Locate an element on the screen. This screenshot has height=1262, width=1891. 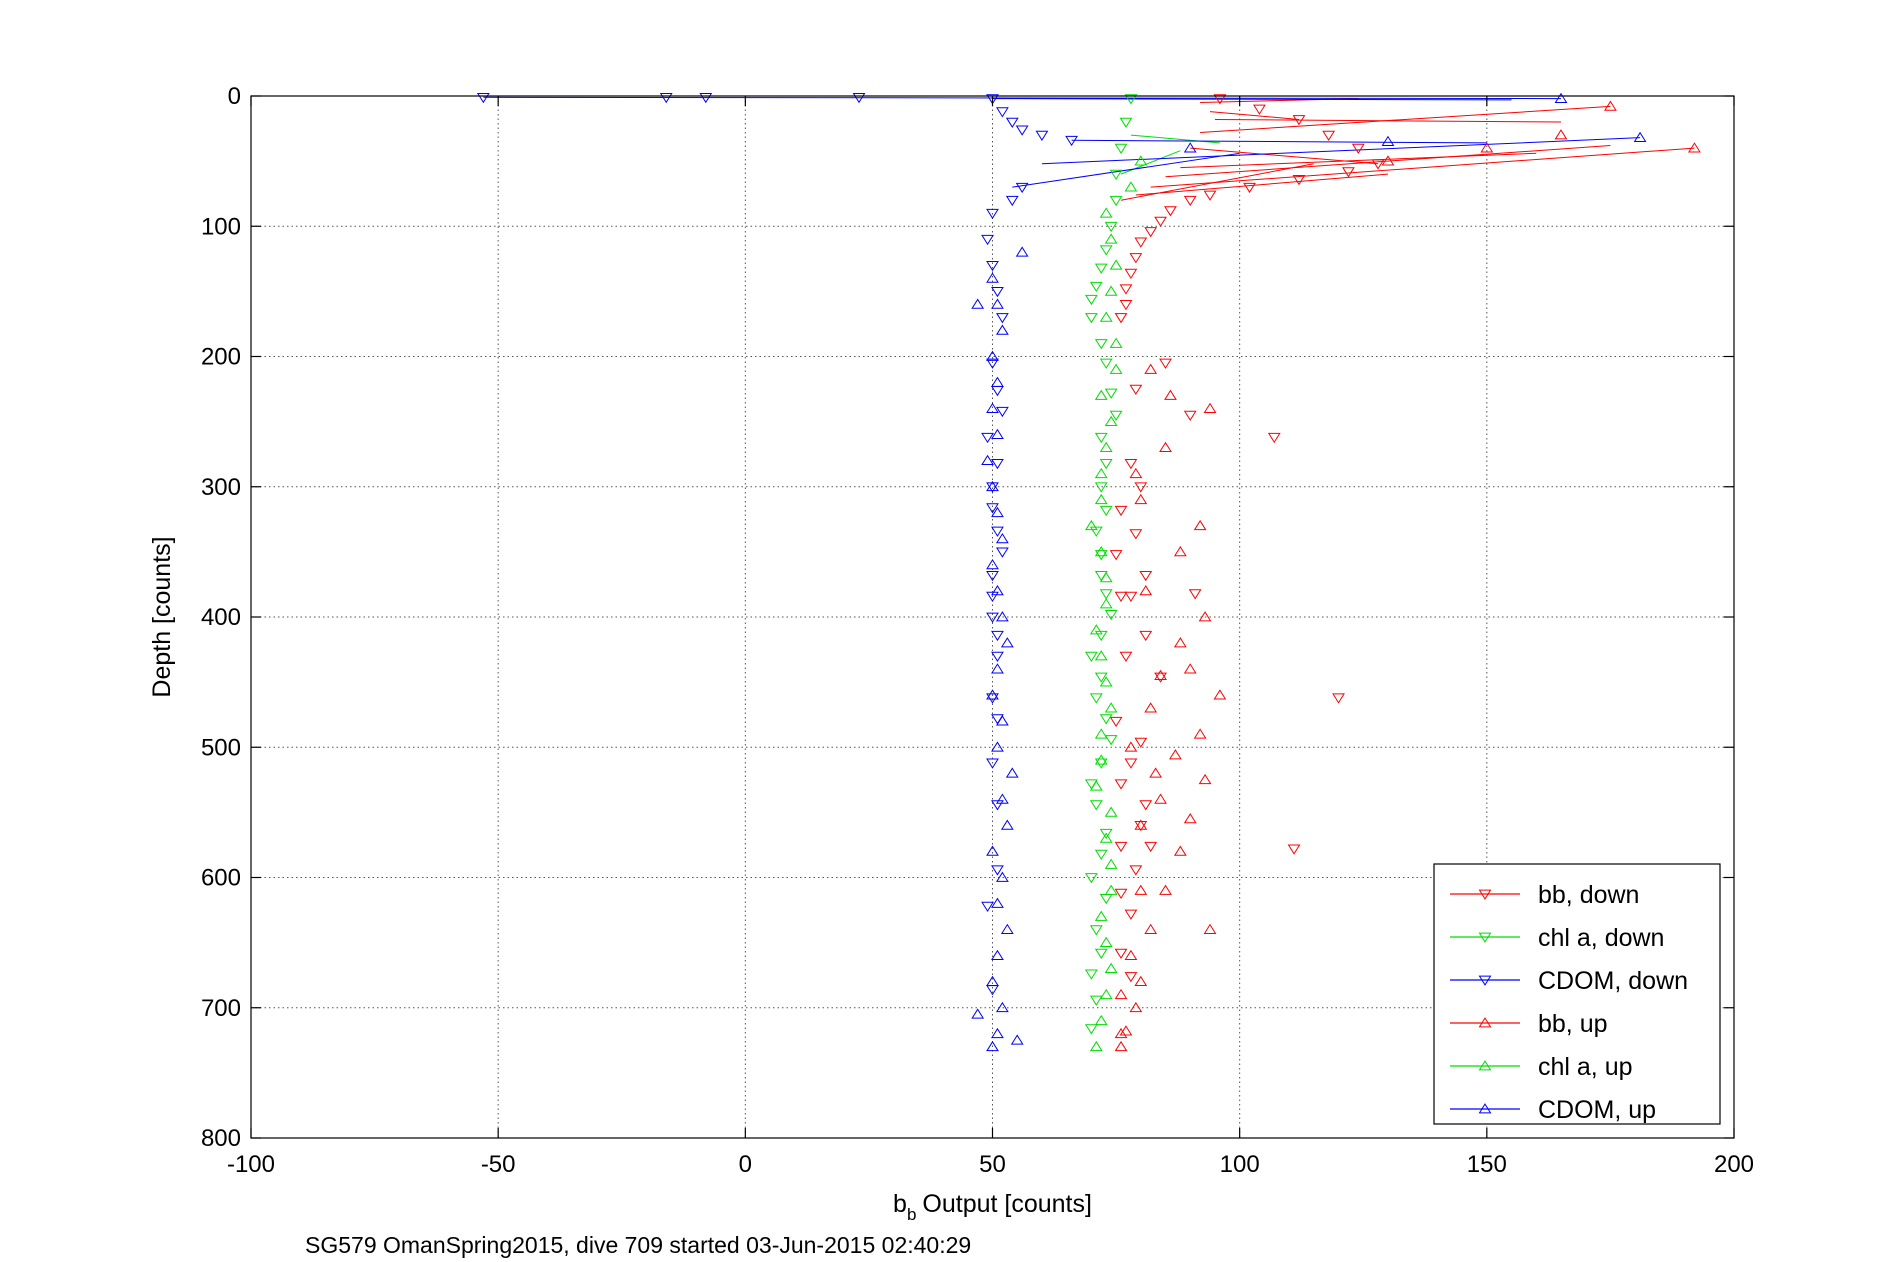
legend-box is located at coordinates (1577, 994).